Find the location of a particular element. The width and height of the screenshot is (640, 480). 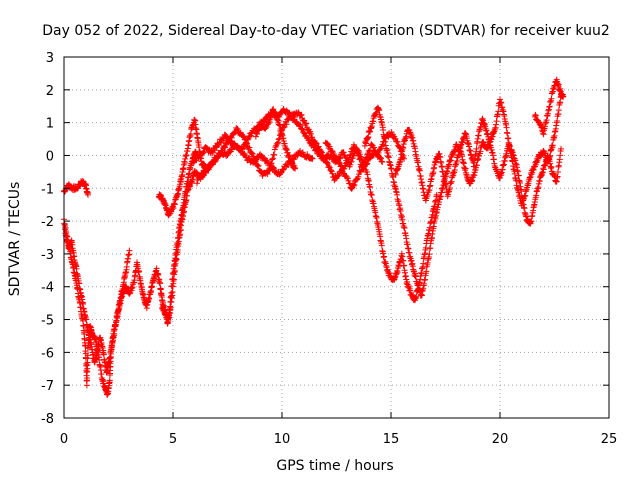

y-tick-label: 0 is located at coordinates (50, 156).